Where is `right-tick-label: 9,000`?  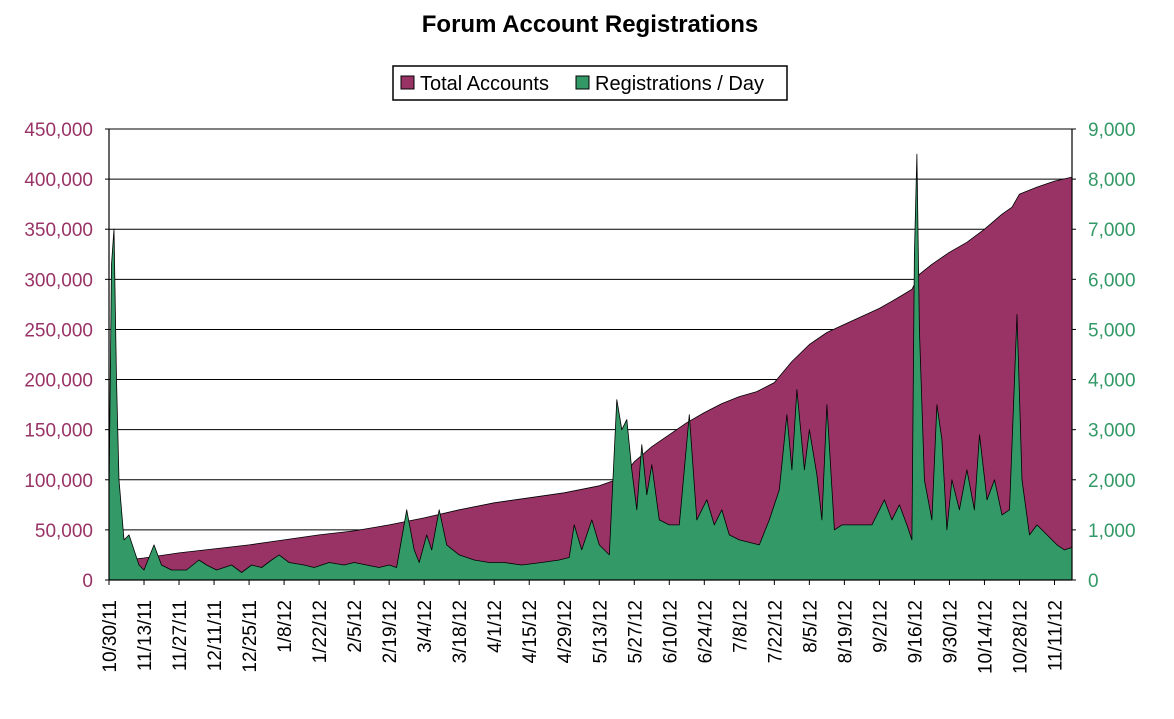
right-tick-label: 9,000 is located at coordinates (1112, 130).